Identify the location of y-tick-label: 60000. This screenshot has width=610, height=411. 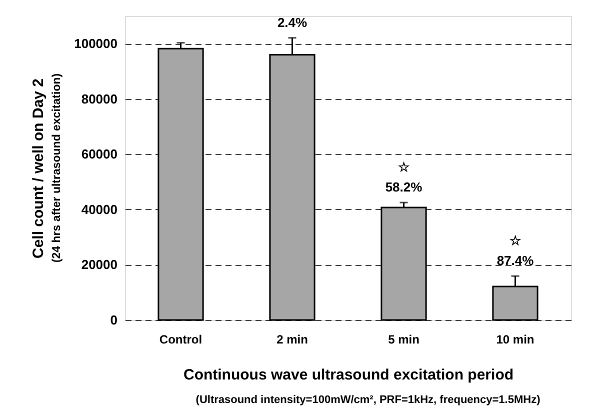
(99, 154).